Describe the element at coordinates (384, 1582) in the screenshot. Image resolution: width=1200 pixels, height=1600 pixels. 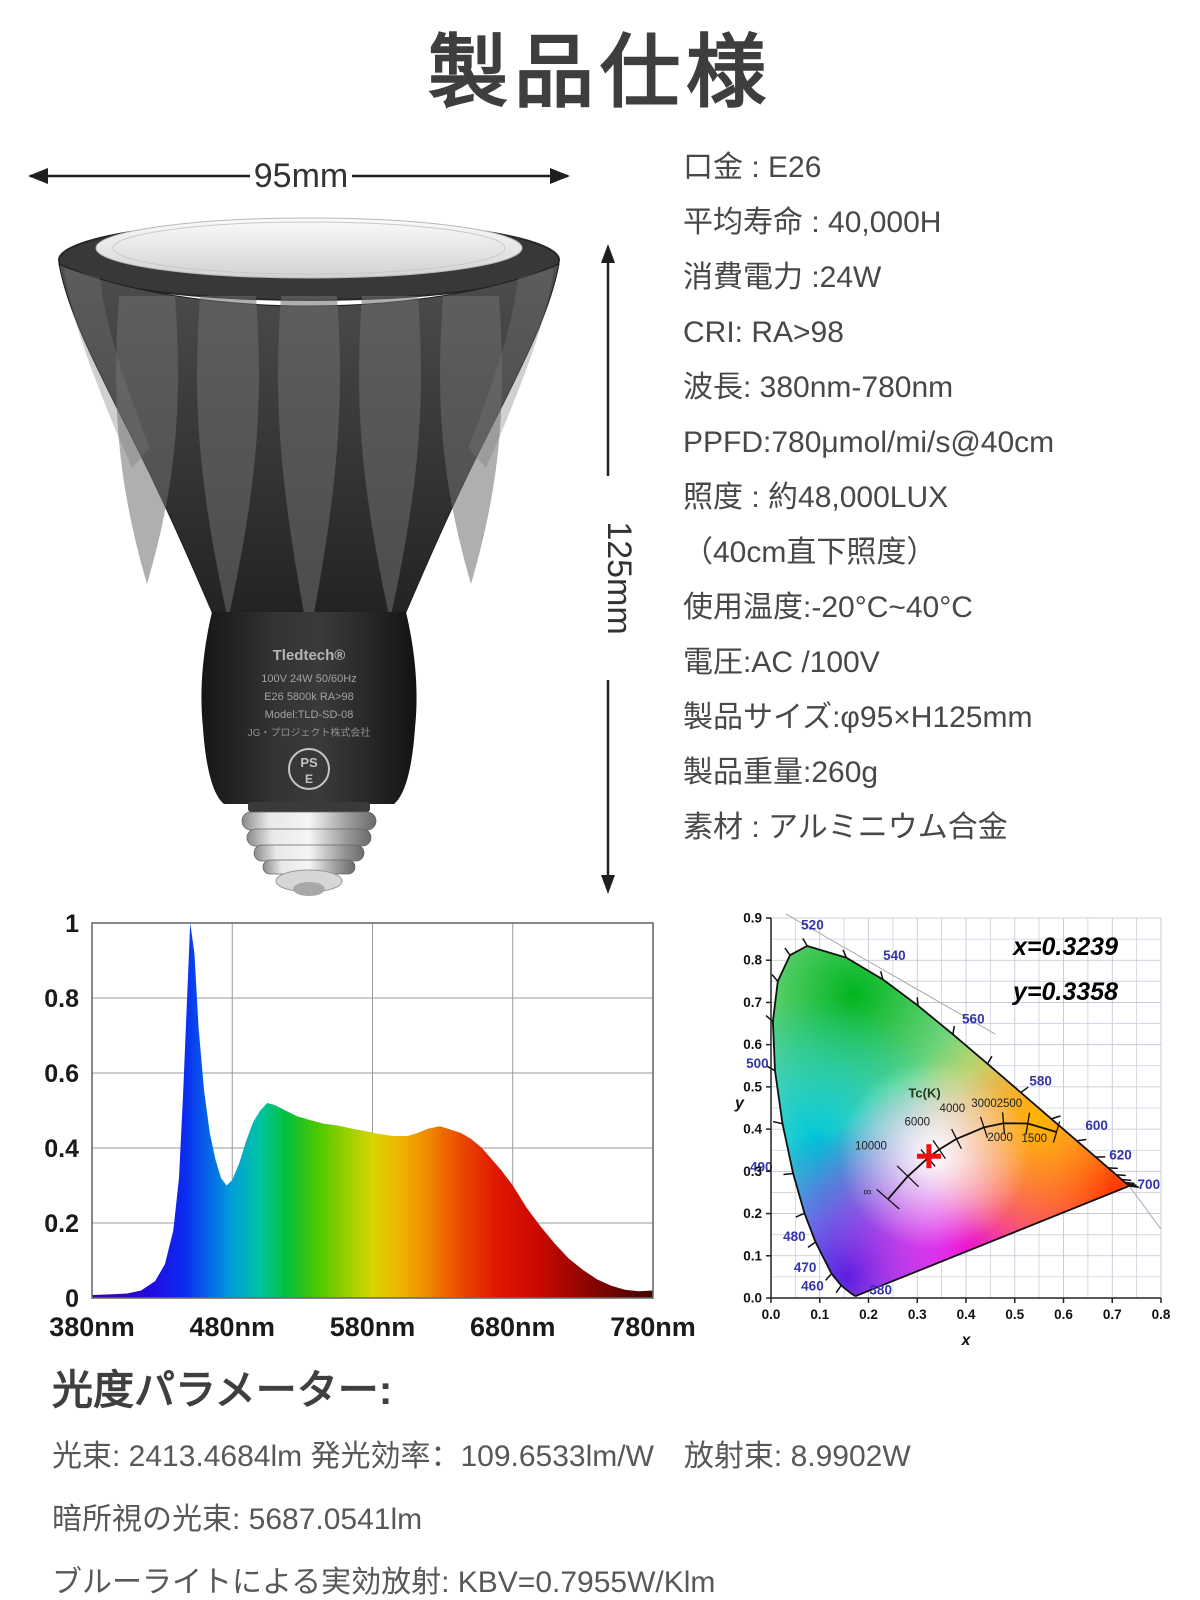
I see `photometric-line: ブルーライトによる実効放射: KBV=0.7955W/Klm` at that location.